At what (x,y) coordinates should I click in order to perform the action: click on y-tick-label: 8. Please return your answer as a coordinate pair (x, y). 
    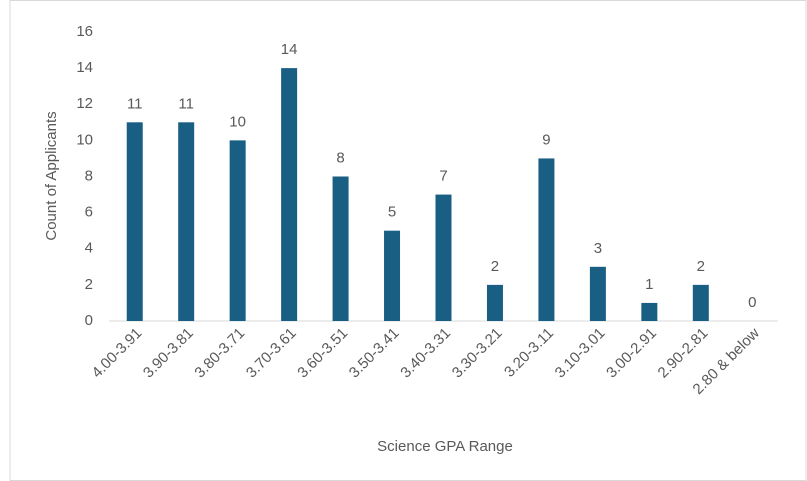
    Looking at the image, I should click on (89, 175).